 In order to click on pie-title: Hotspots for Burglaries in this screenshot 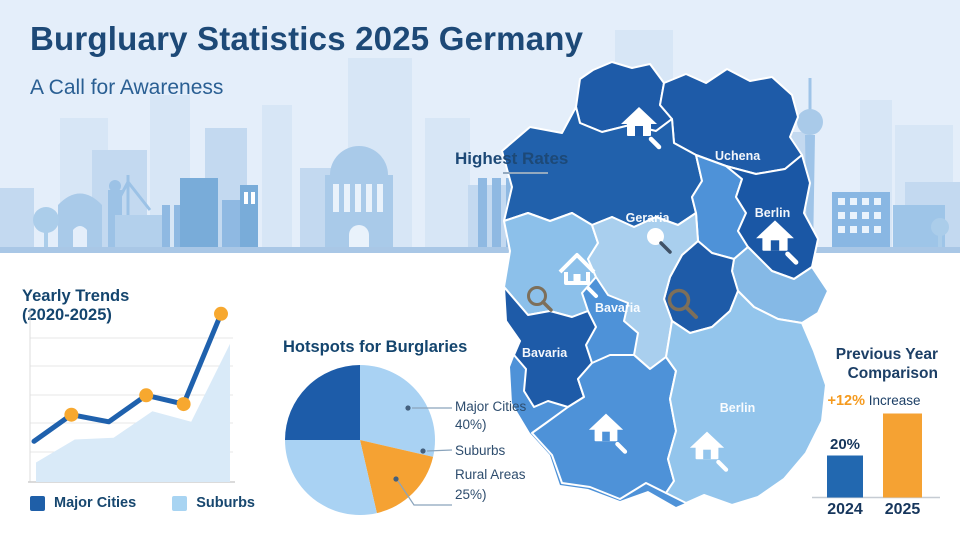, I will do `click(375, 347)`.